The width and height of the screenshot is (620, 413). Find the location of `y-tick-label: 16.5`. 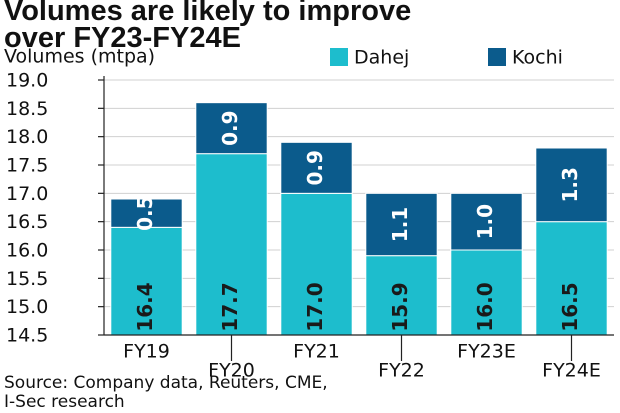

y-tick-label: 16.5 is located at coordinates (27, 222).